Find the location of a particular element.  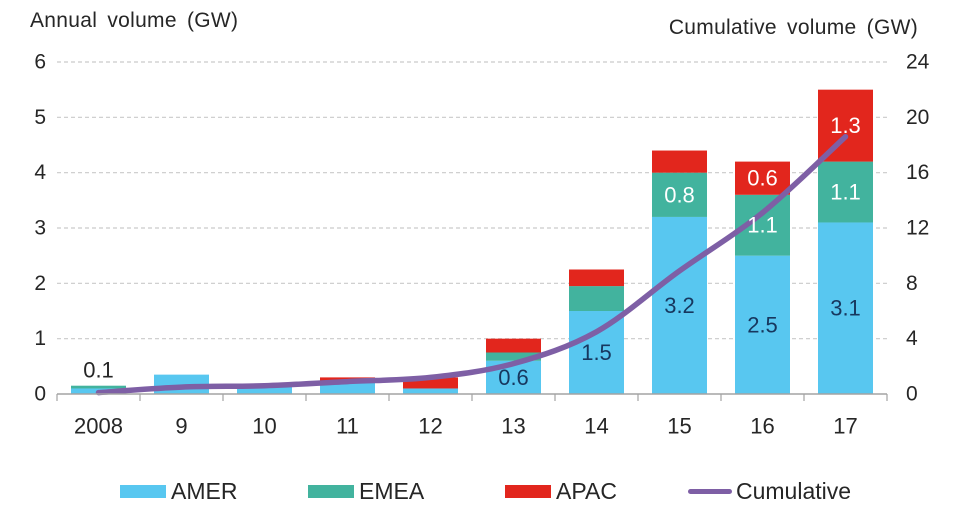

left-axis-tick-label: 0 is located at coordinates (40, 394).